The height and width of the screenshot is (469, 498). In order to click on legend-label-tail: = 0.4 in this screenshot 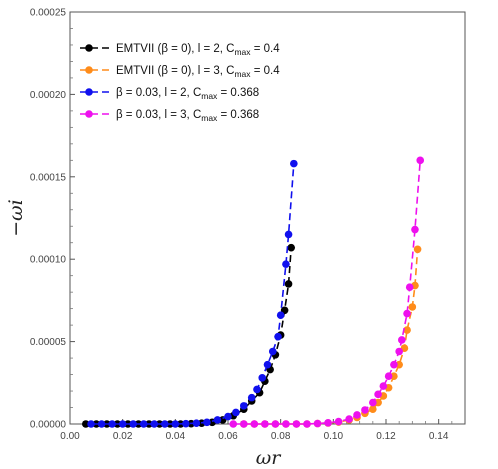, I will do `click(266, 71)`.